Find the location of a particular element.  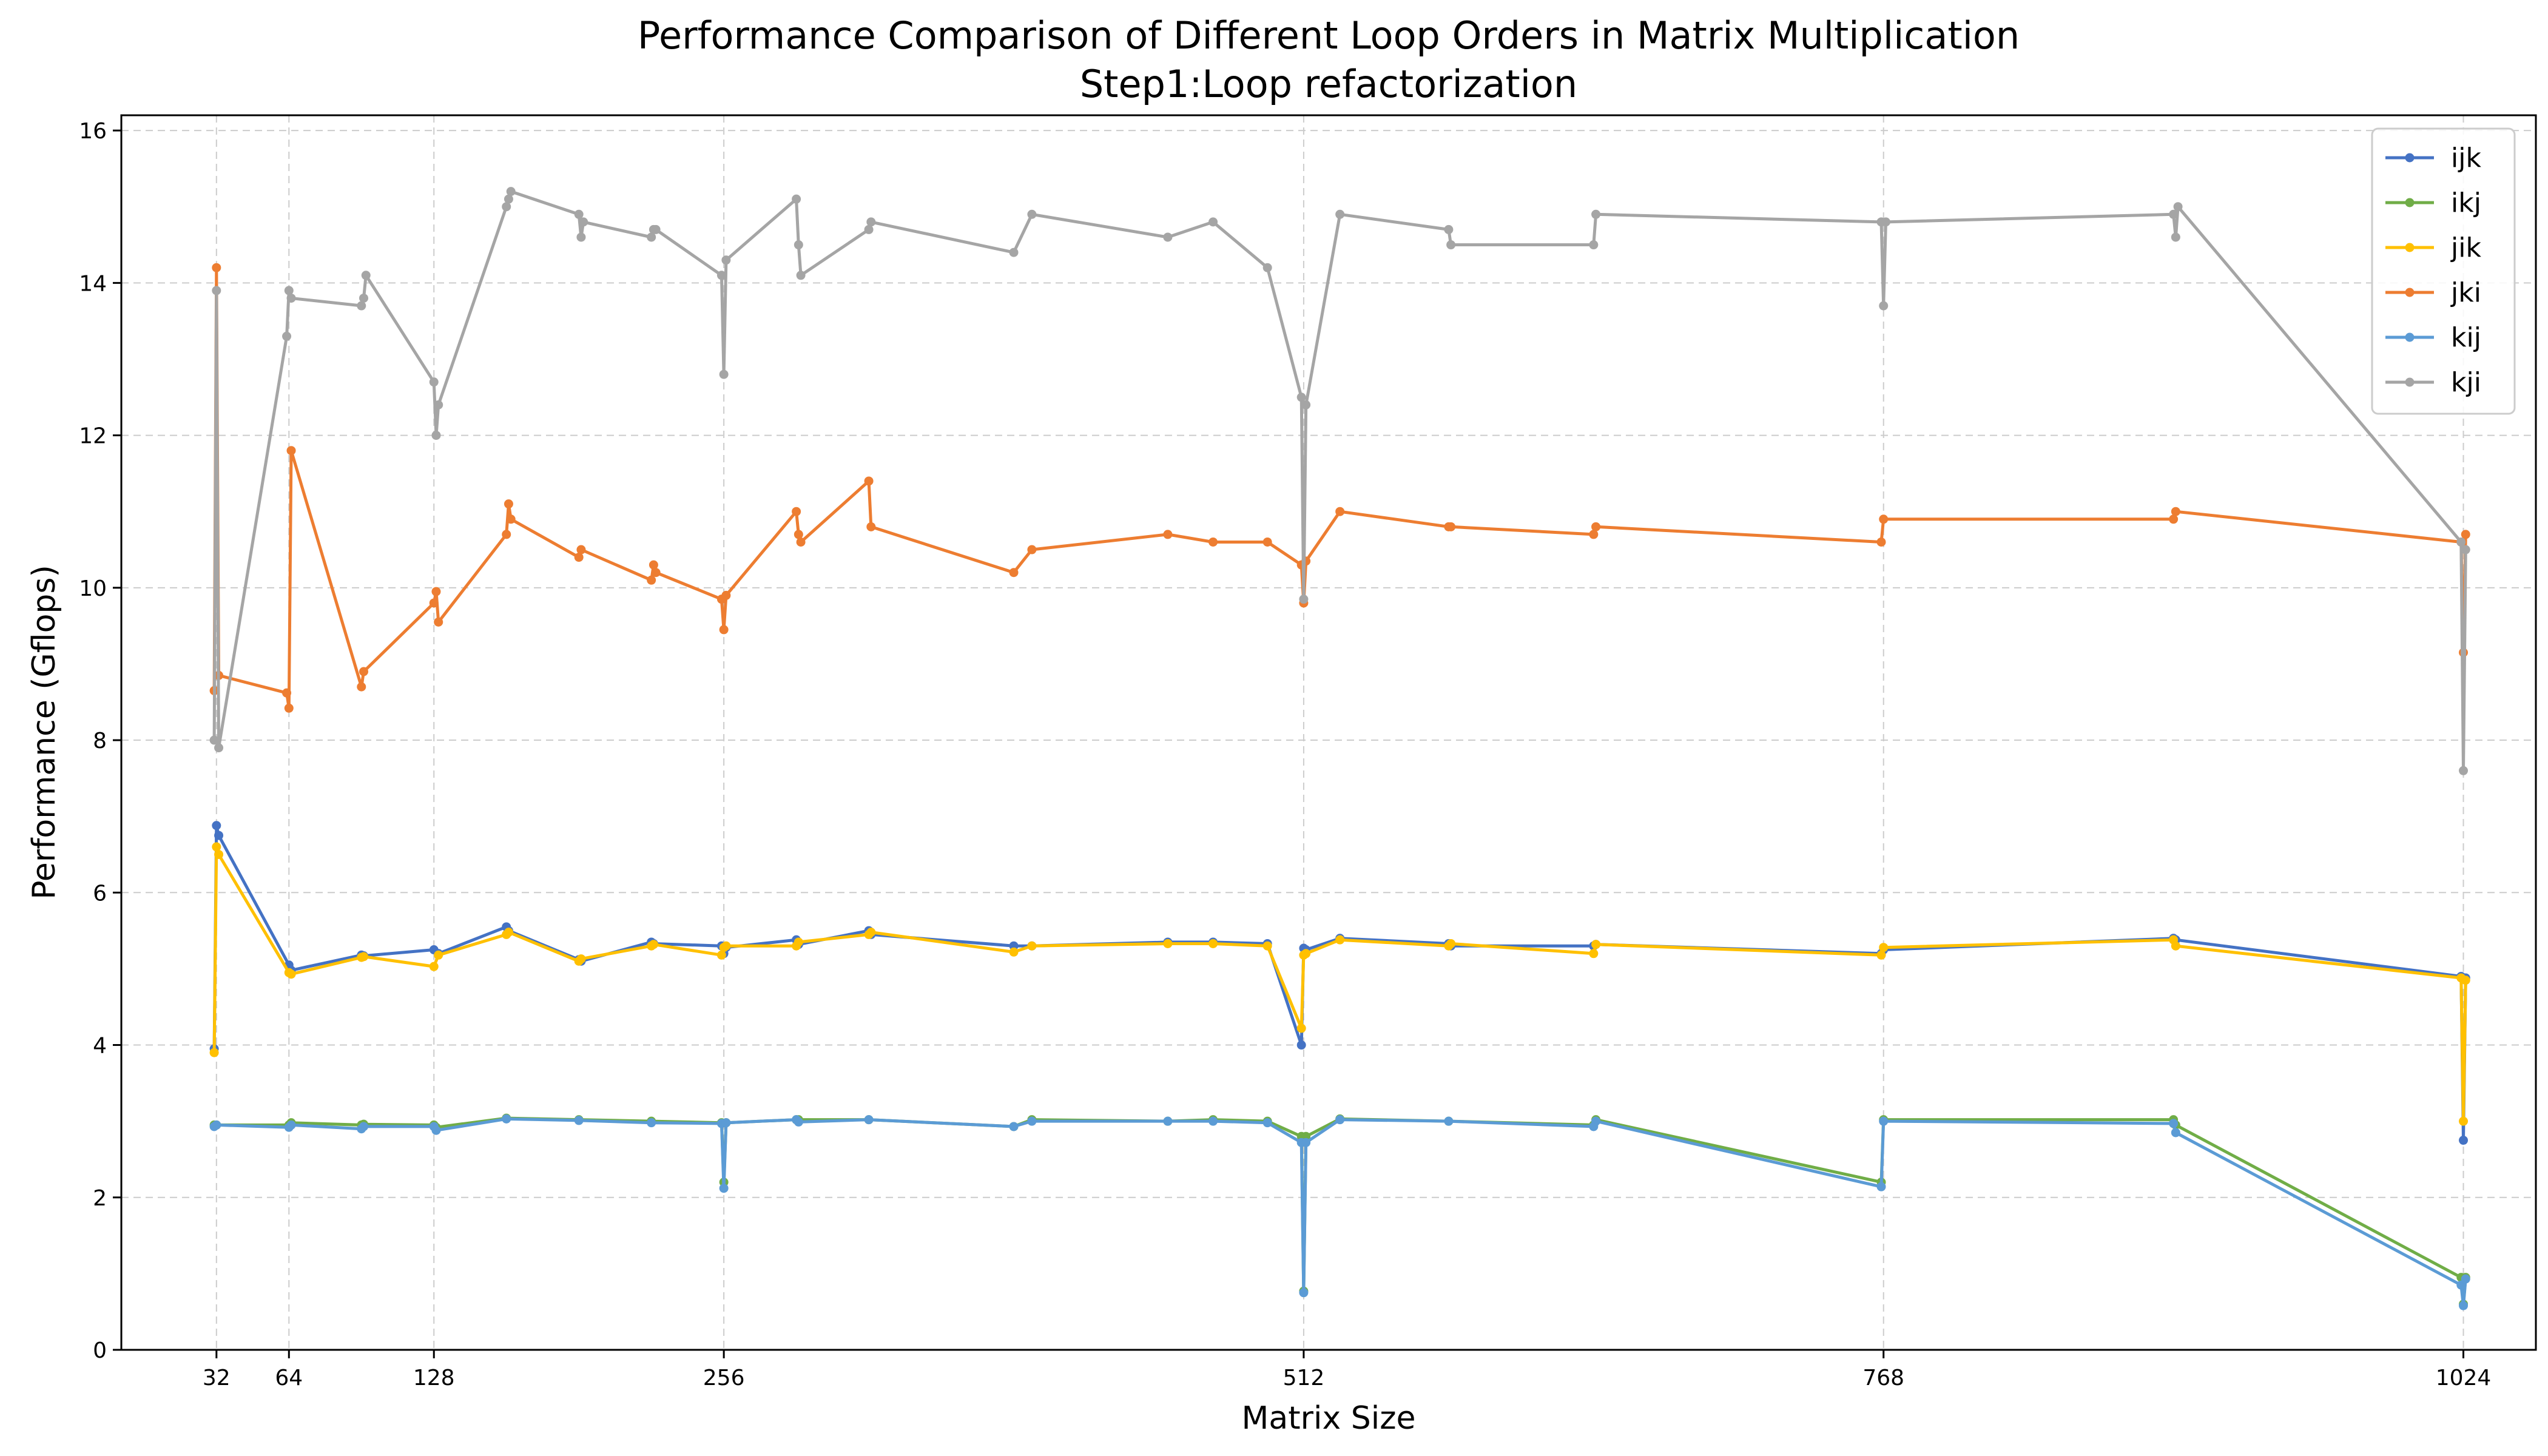

legend: ijk ikj jik jki kij kji is located at coordinates (2443, 271).